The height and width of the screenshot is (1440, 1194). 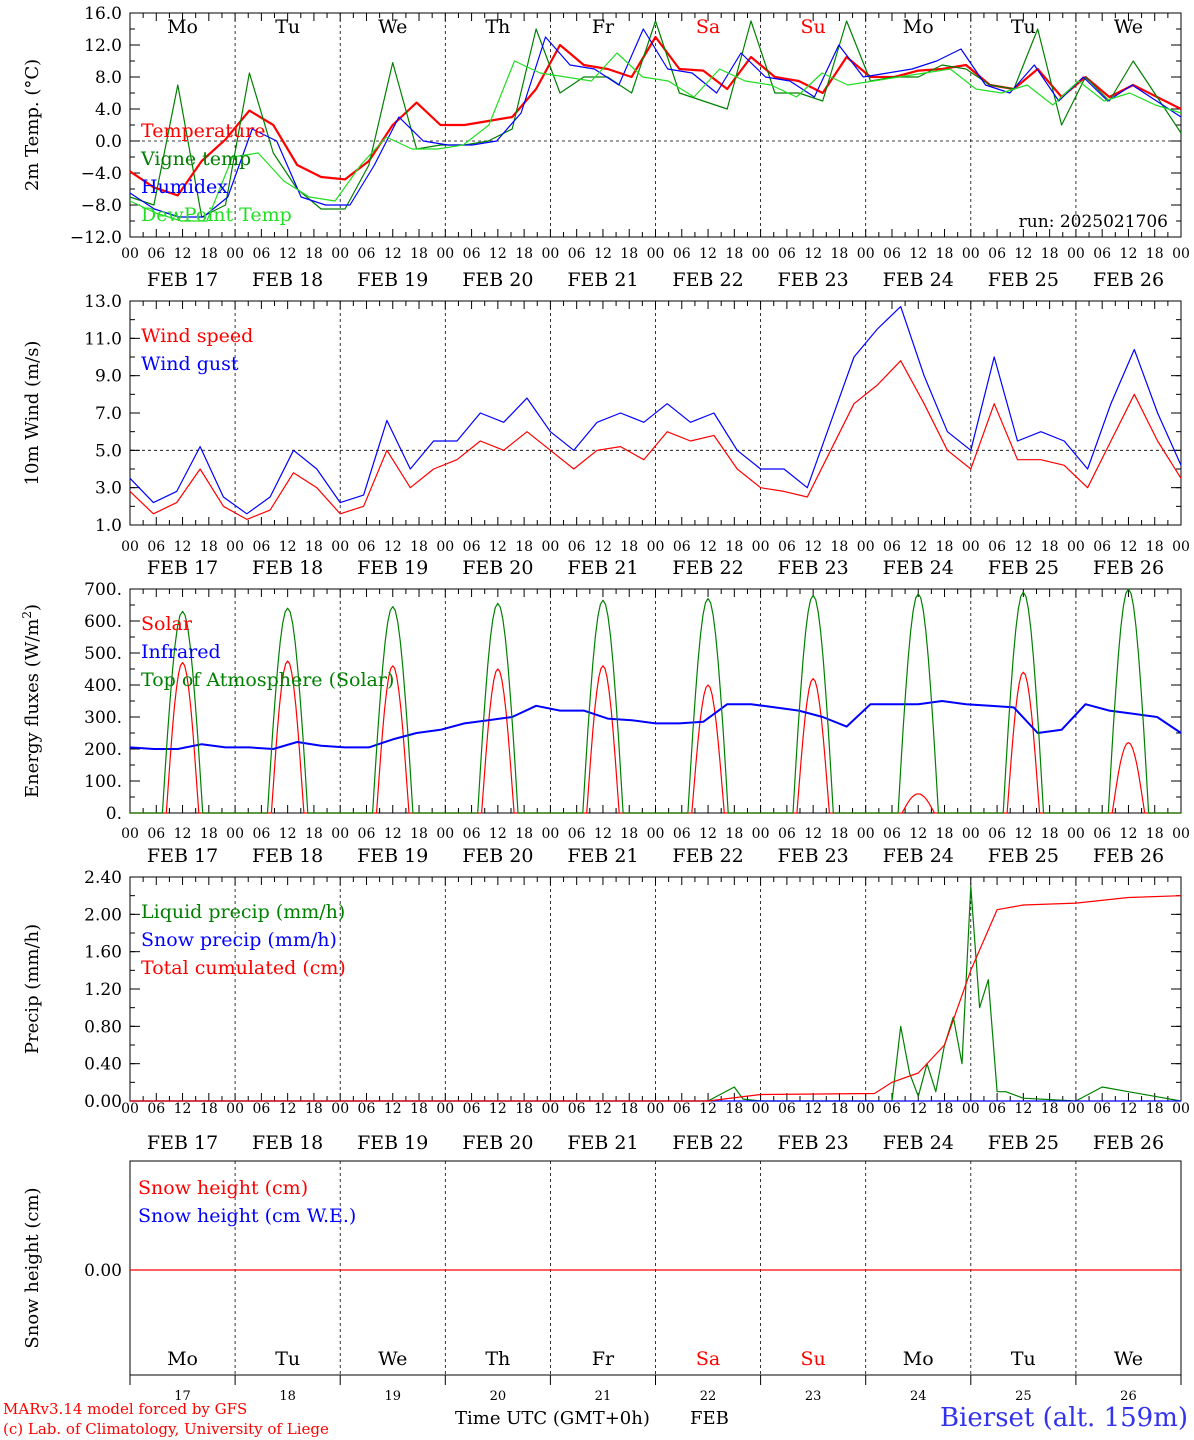 I want to click on legend-item: Vigne temp, so click(x=195, y=159).